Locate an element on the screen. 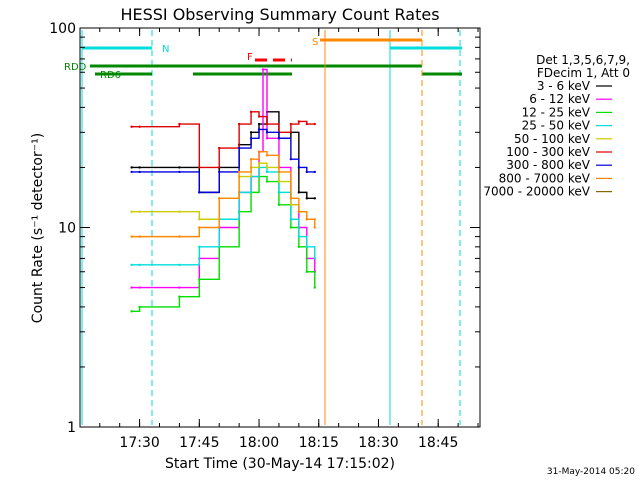 The width and height of the screenshot is (640, 480). flag-label-f: F is located at coordinates (250, 57).